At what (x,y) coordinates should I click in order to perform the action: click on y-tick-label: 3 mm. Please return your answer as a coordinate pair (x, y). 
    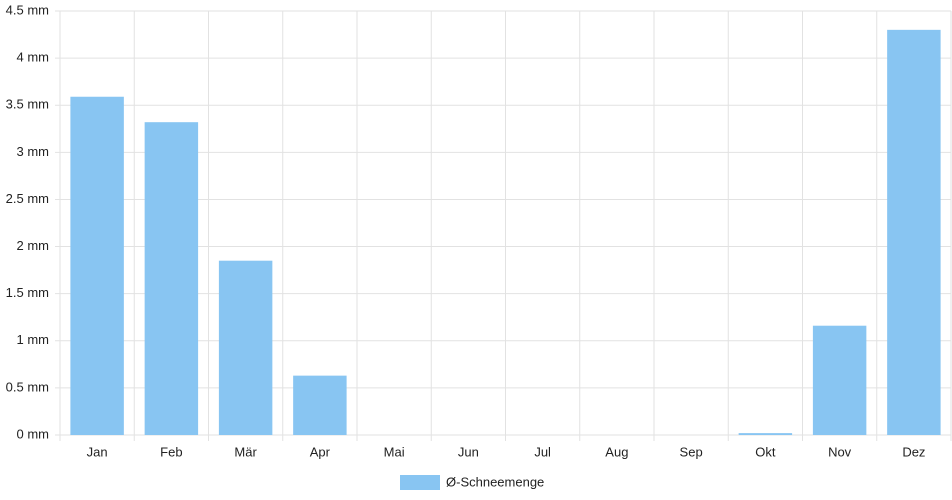
    Looking at the image, I should click on (33, 151).